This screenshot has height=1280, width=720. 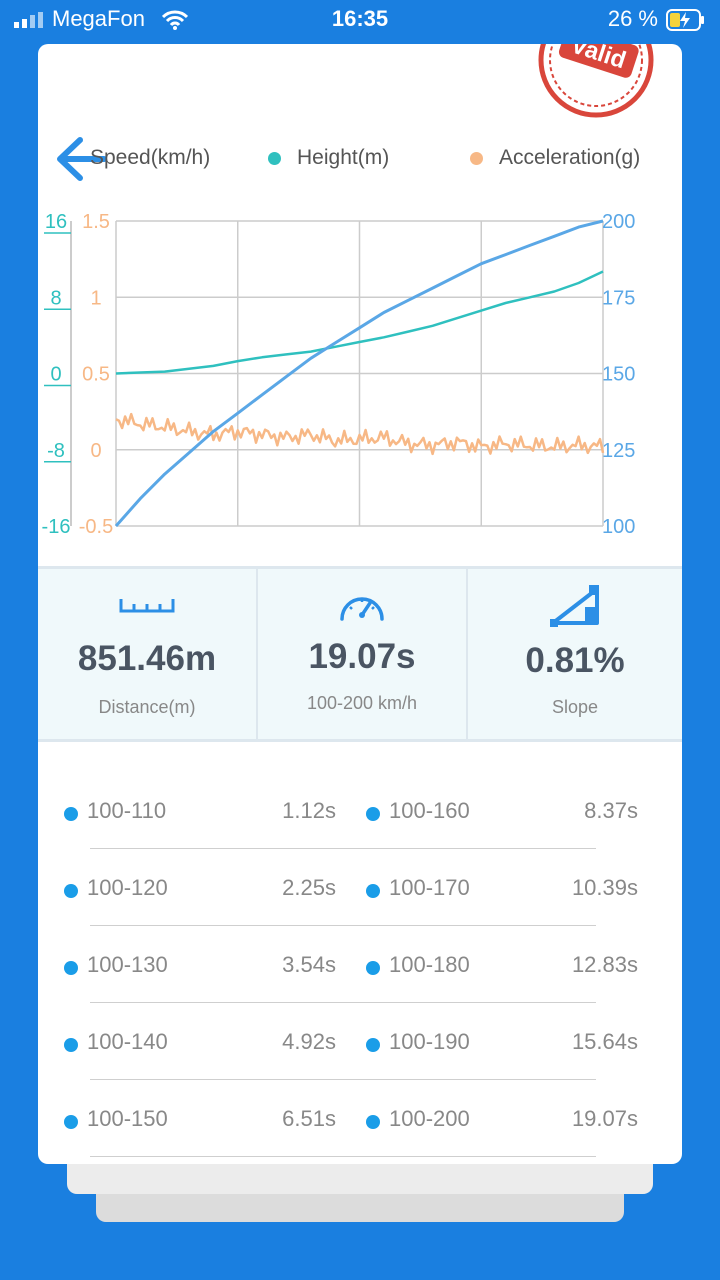 What do you see at coordinates (56, 527) in the screenshot?
I see `height-tick-label: -16` at bounding box center [56, 527].